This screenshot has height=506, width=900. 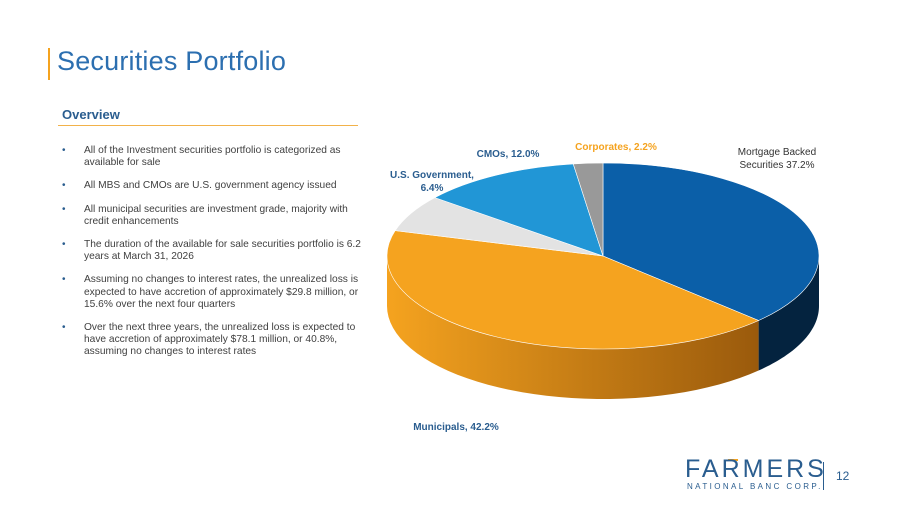 What do you see at coordinates (91, 114) in the screenshot?
I see `overview-heading: Overview` at bounding box center [91, 114].